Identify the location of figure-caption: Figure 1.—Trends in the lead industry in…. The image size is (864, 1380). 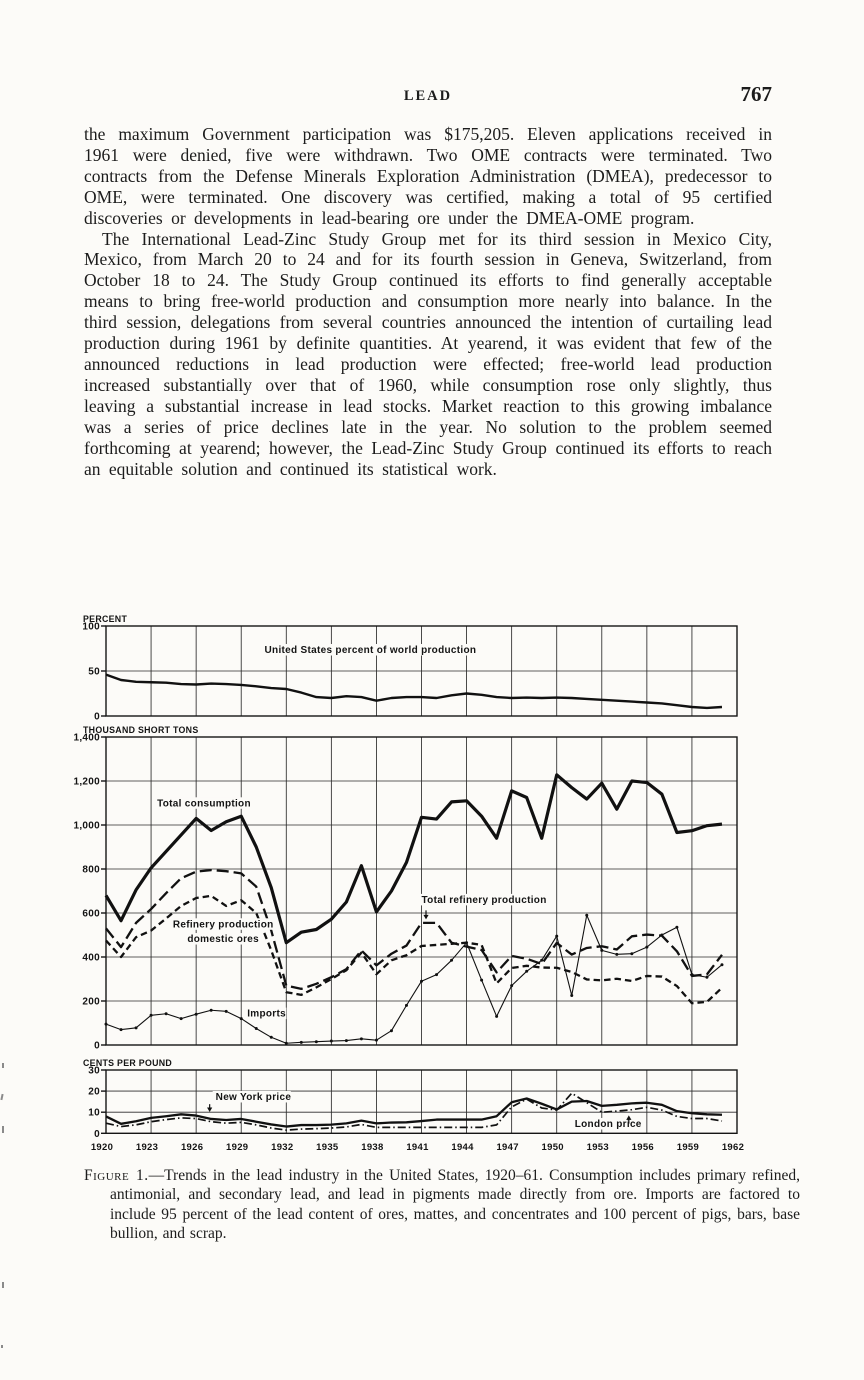
(442, 1205).